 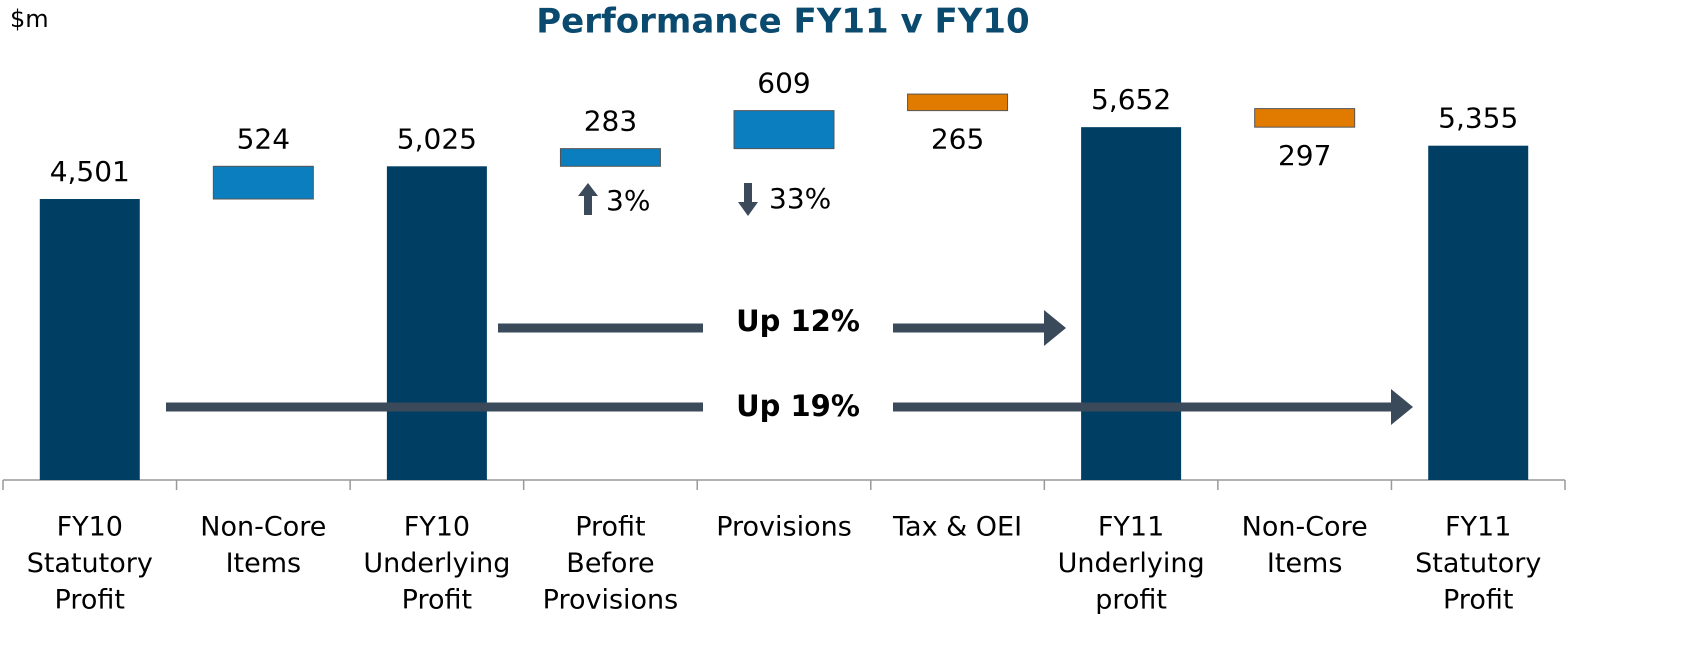 What do you see at coordinates (782, 22) in the screenshot?
I see `chart-title: Performance FY11 v FY10` at bounding box center [782, 22].